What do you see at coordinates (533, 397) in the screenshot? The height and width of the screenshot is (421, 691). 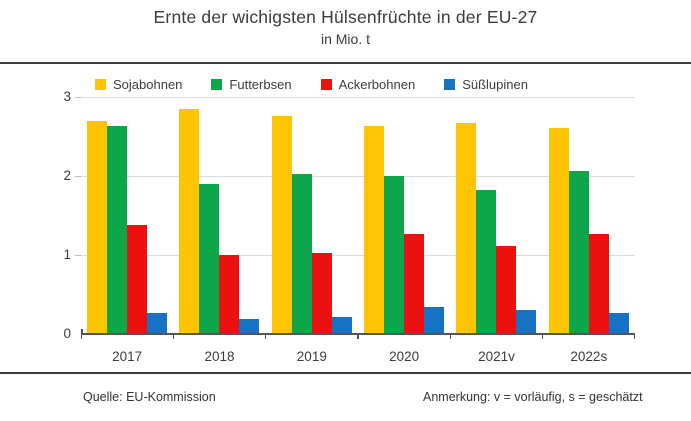 I see `annotation-note: Anmerkung: v = vorläufig, s = geschätzt` at bounding box center [533, 397].